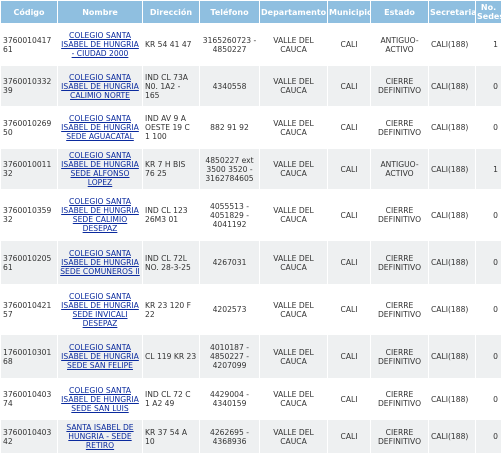 Image resolution: width=502 pixels, height=454 pixels. What do you see at coordinates (29, 399) in the screenshot?
I see `cell-codigo: 376001040374` at bounding box center [29, 399].